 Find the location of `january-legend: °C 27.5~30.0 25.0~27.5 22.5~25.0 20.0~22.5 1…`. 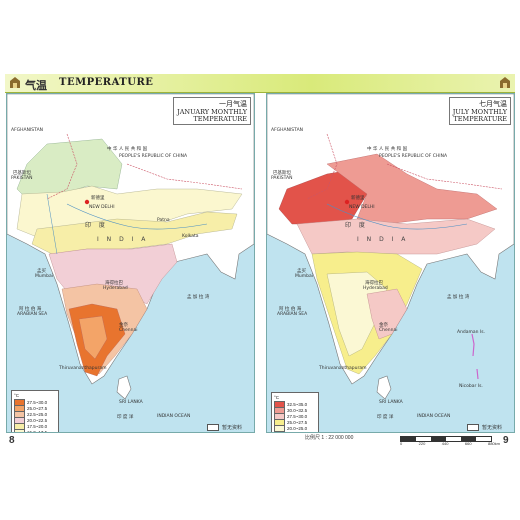

january-legend: °C 27.5~30.0 25.0~27.5 22.5~25.0 20.0~22.5 1… is located at coordinates (35, 411).